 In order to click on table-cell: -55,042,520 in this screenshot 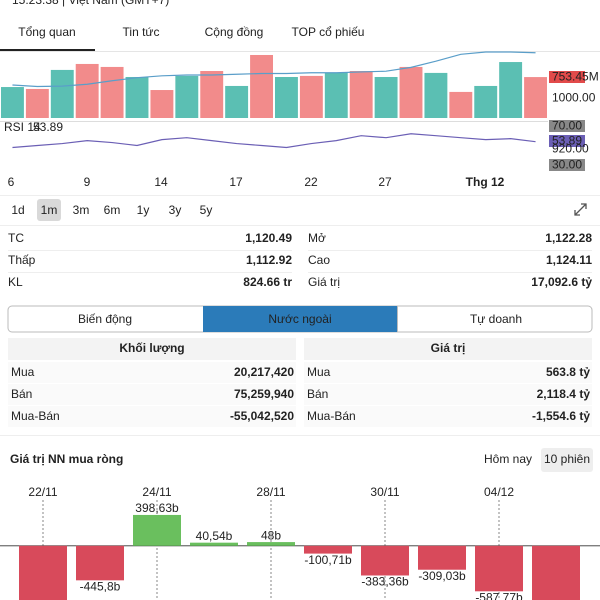, I will do `click(262, 416)`.